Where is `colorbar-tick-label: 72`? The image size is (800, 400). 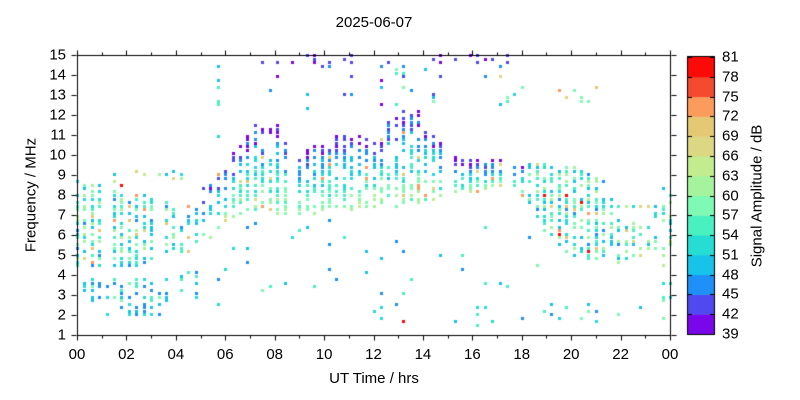
colorbar-tick-label: 72 is located at coordinates (730, 116).